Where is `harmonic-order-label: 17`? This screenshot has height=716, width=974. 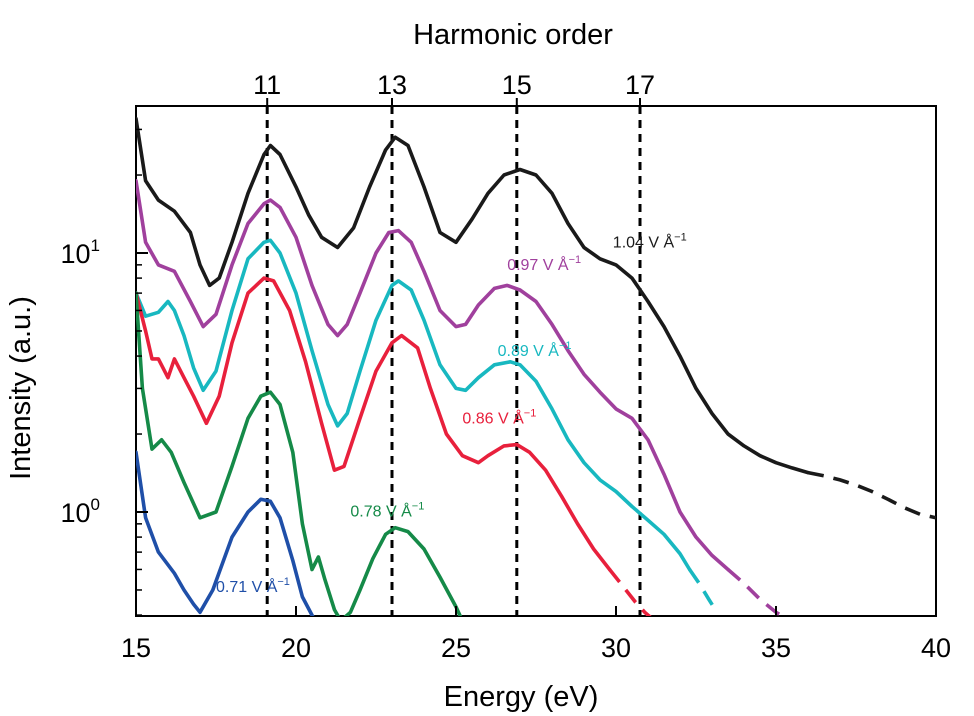
harmonic-order-label: 17 is located at coordinates (640, 85).